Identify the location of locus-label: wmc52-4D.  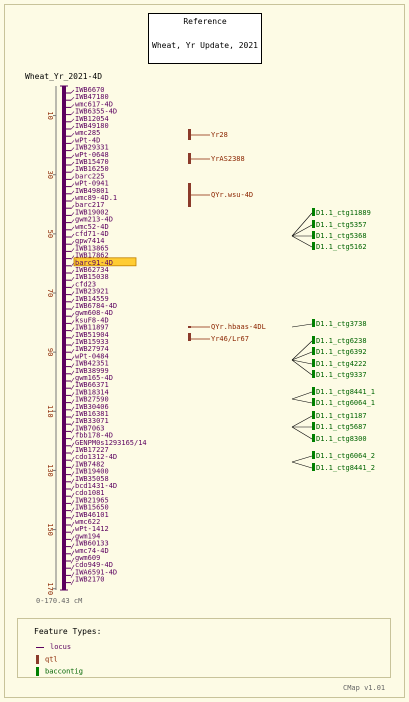
(92, 227).